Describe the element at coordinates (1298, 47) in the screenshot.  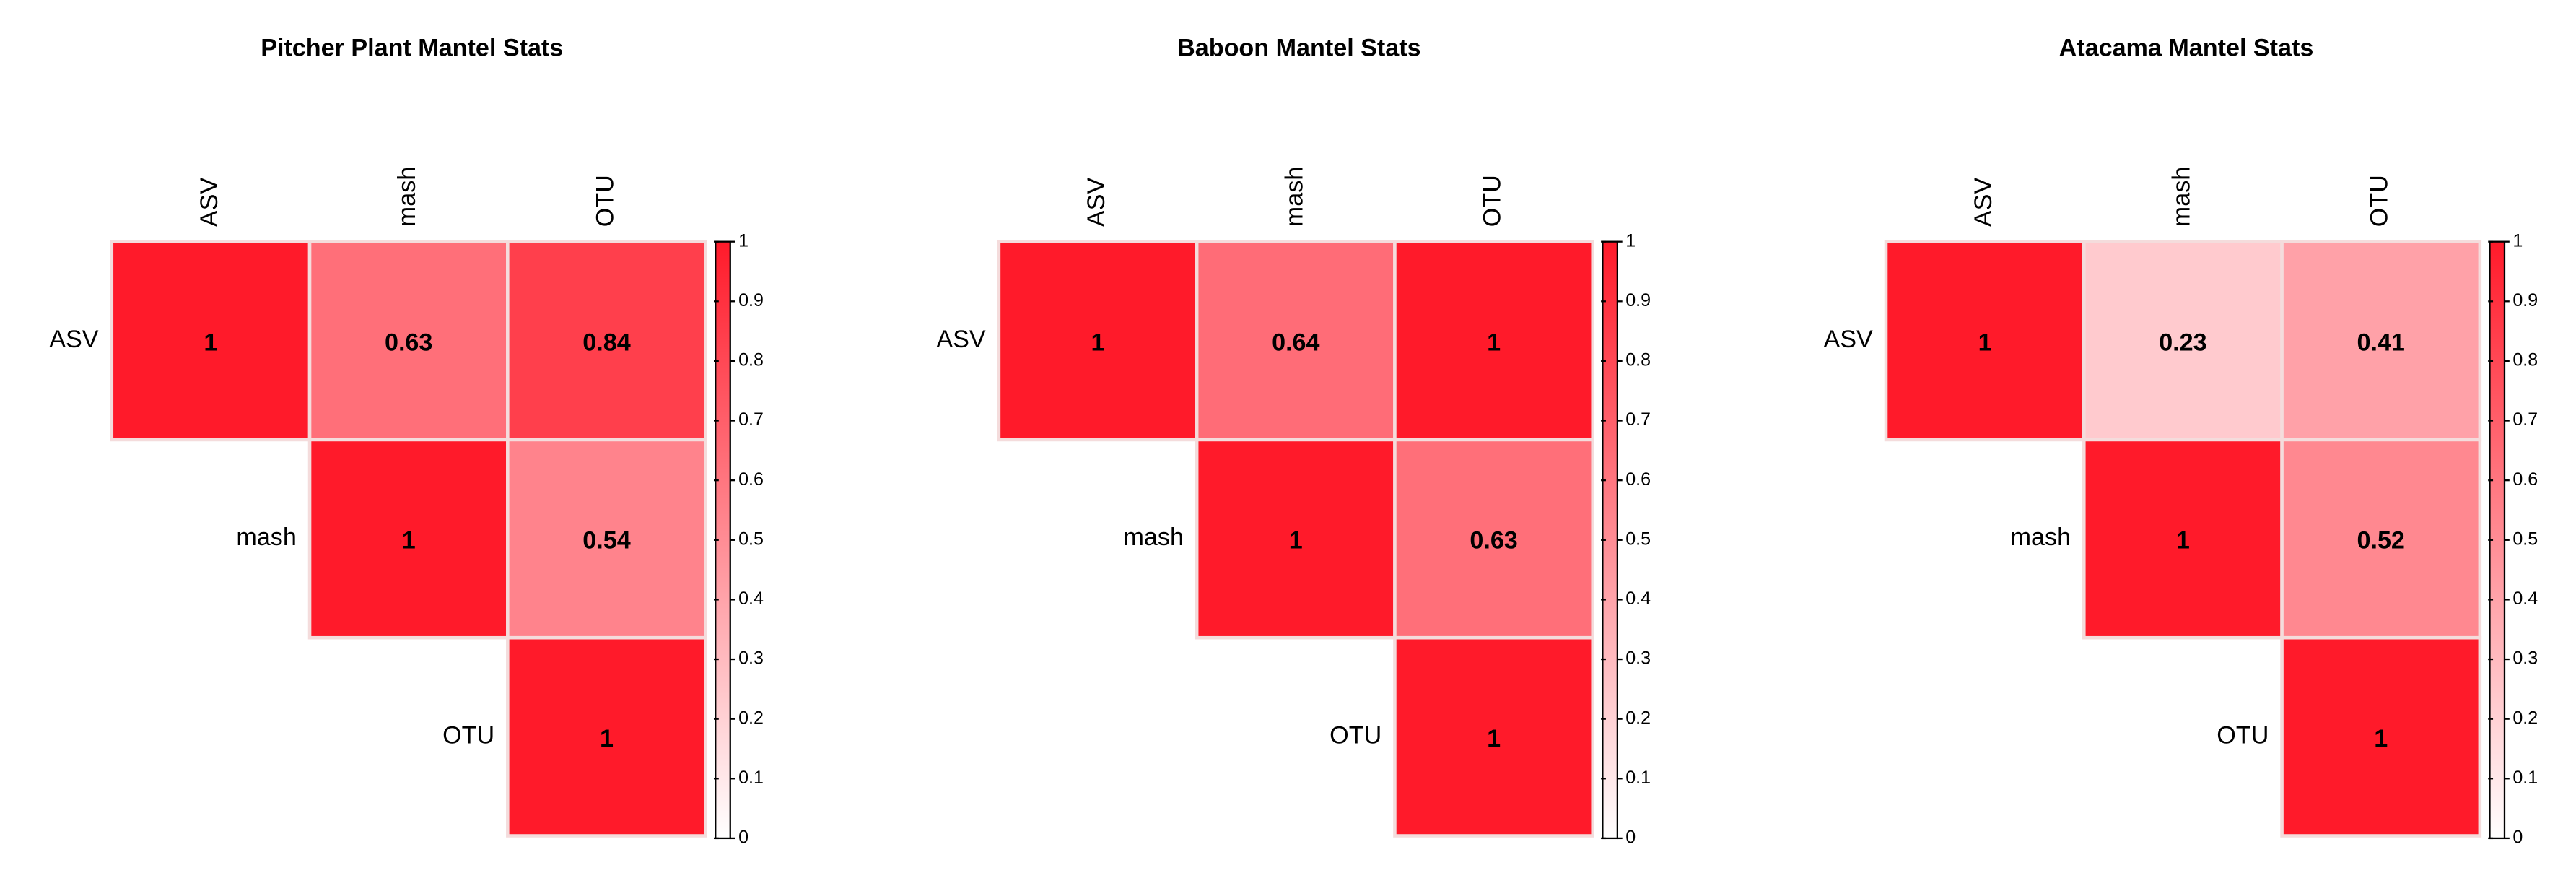
I see `chart-title: Baboon Mantel Stats` at that location.